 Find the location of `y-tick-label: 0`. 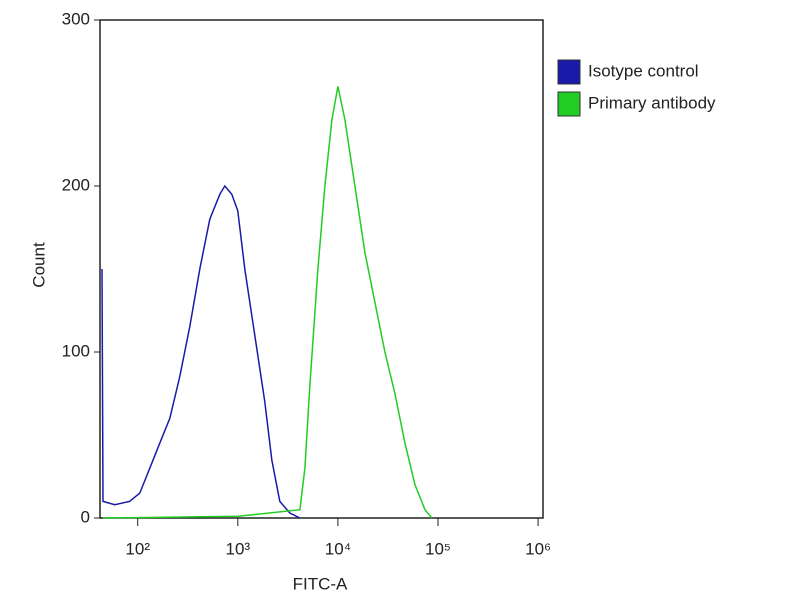

y-tick-label: 0 is located at coordinates (85, 516).